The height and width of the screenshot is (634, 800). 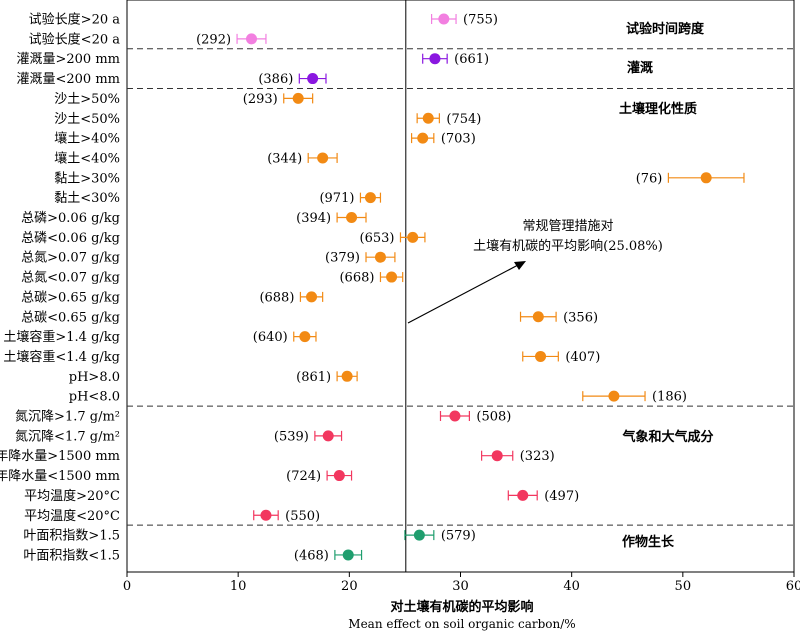 I want to click on sample-size-label: (971), so click(x=336, y=198).